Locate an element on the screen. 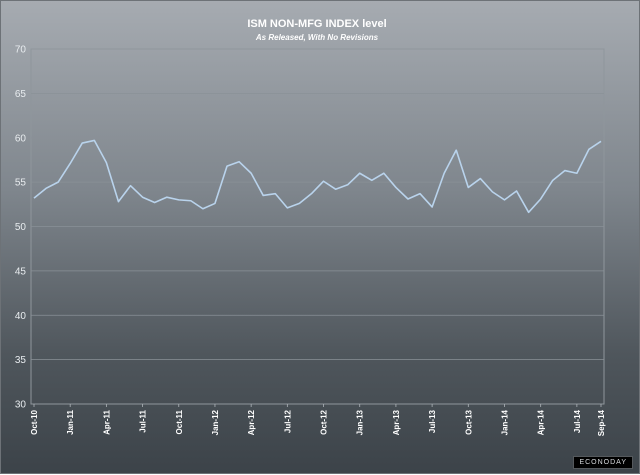 This screenshot has width=640, height=475. x-tick-label: Apr-14 is located at coordinates (541, 422).